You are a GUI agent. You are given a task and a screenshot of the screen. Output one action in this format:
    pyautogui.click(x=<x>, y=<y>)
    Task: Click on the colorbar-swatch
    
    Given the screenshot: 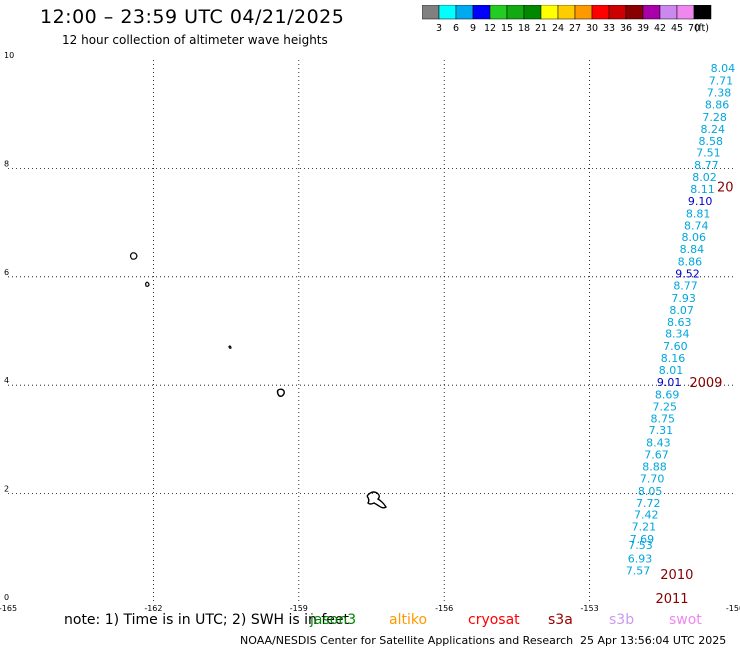 What is the action you would take?
    pyautogui.click(x=702, y=12)
    